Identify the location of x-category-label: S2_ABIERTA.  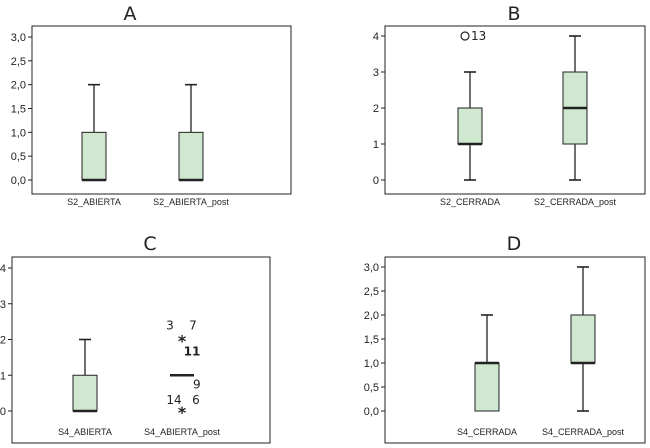
(94, 202).